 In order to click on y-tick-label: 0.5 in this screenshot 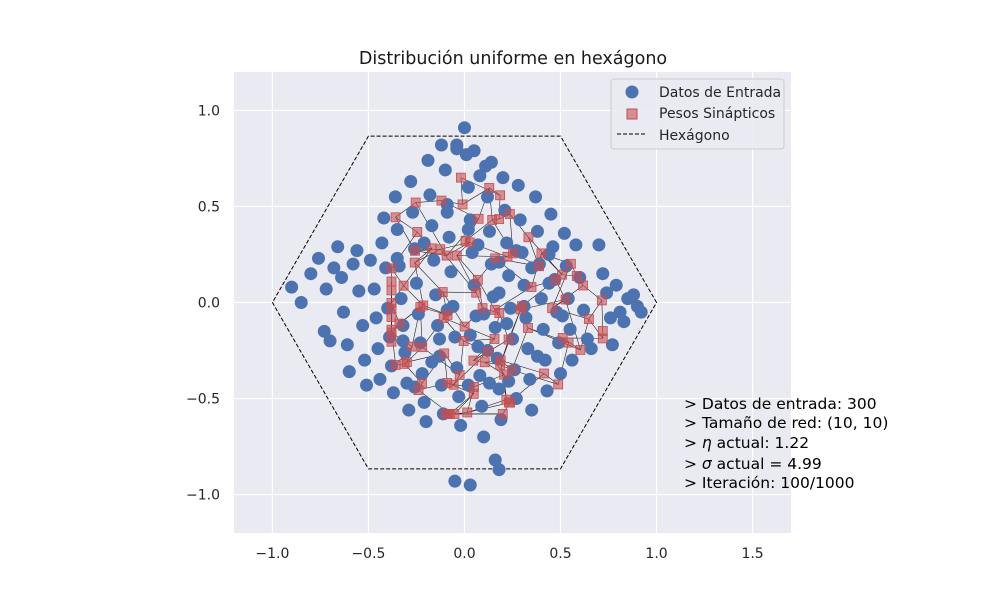, I will do `click(209, 207)`.